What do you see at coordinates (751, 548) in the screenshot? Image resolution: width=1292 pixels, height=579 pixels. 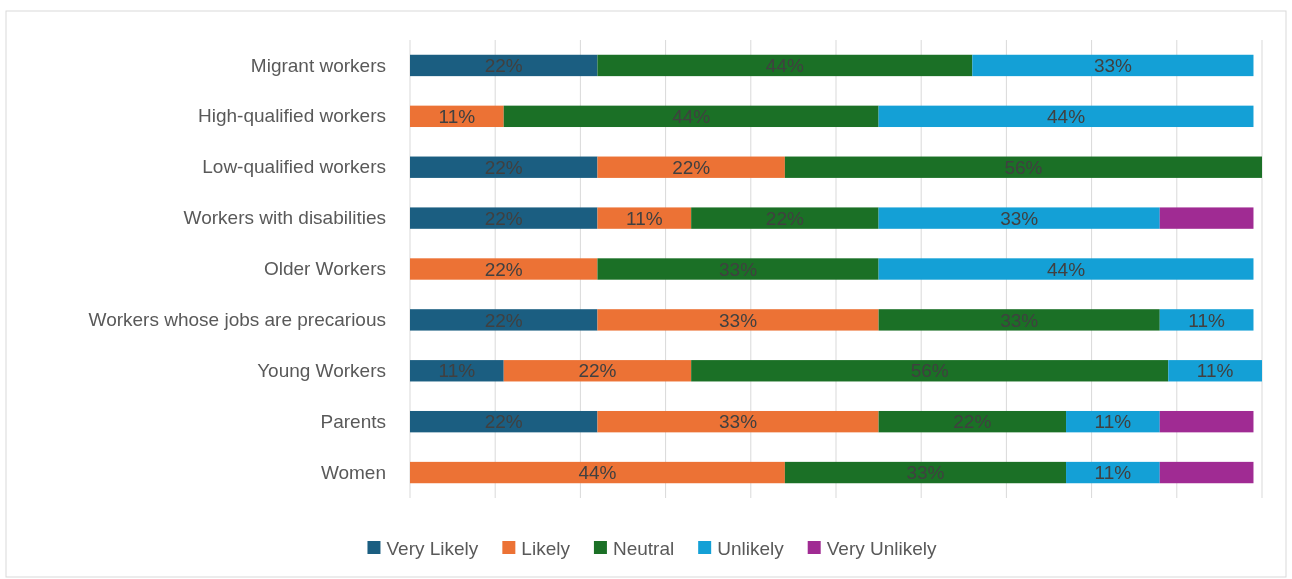 I see `legend-label: Unlikely` at bounding box center [751, 548].